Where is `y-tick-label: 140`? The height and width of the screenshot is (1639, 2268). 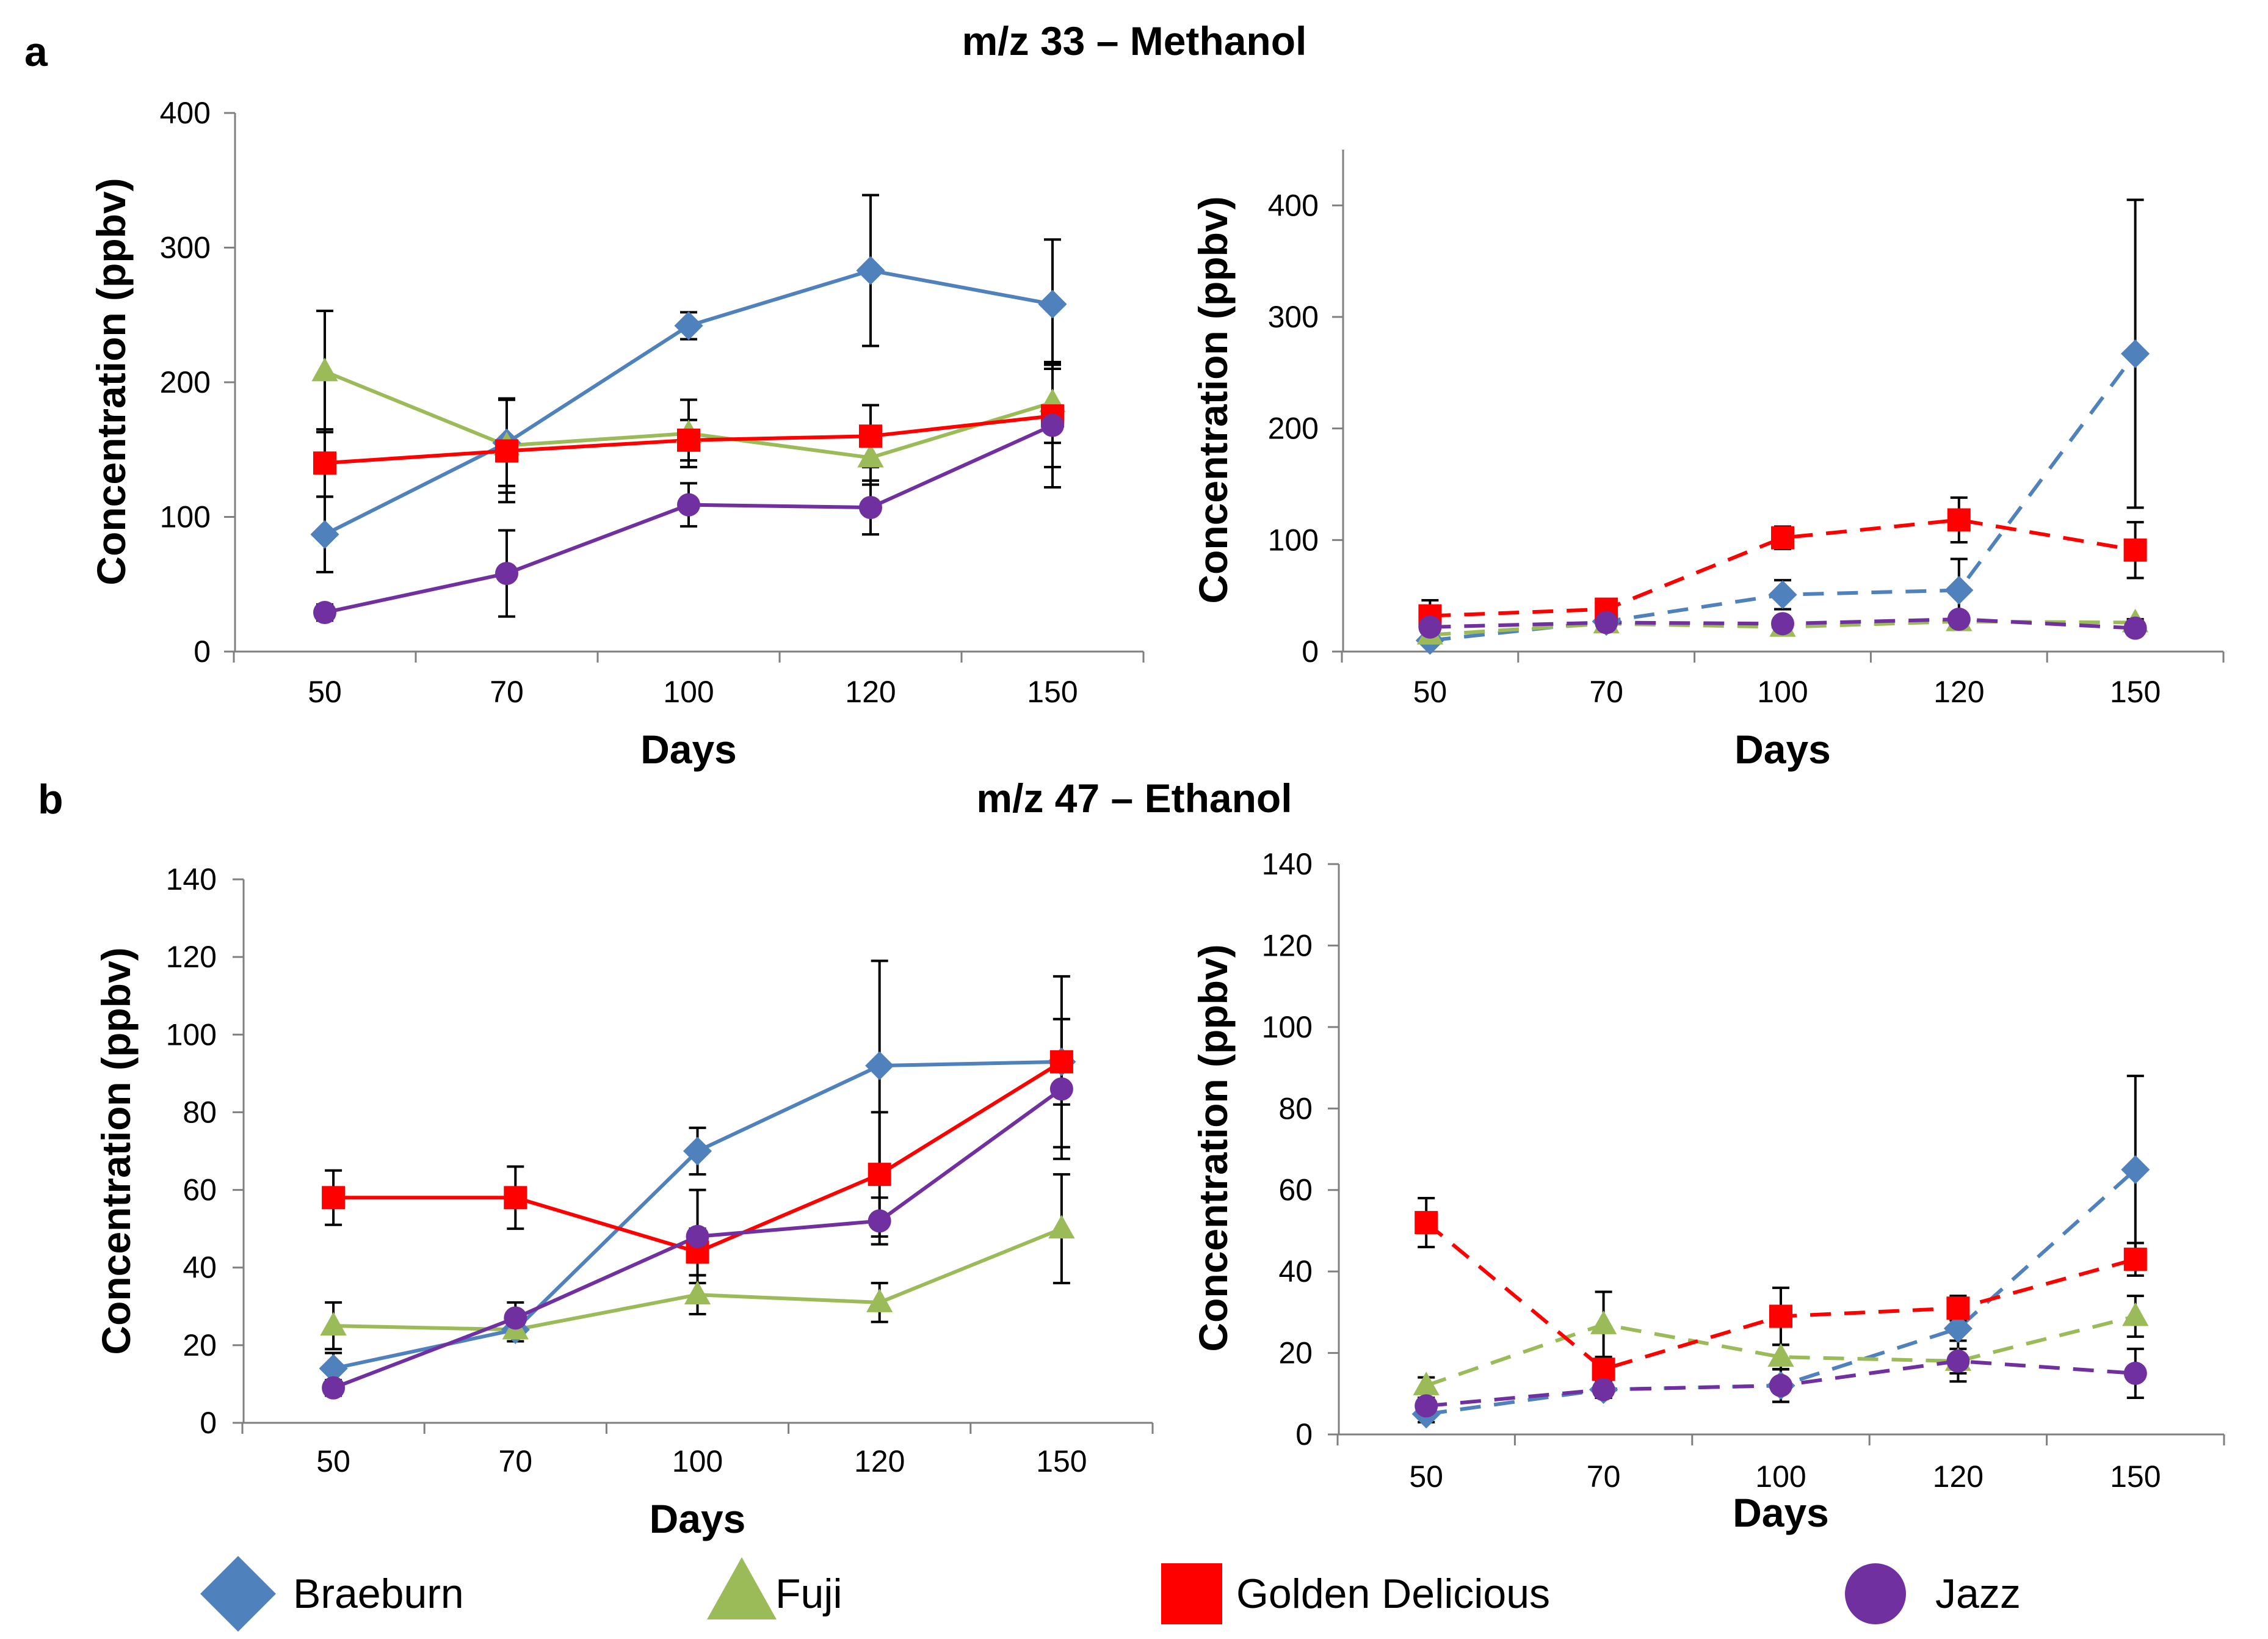
y-tick-label: 140 is located at coordinates (1287, 864).